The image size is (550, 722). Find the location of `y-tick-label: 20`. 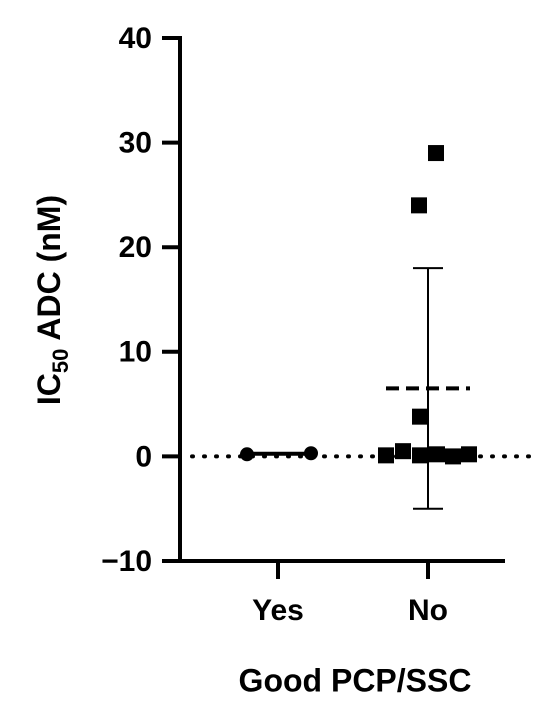

y-tick-label: 20 is located at coordinates (135, 247).